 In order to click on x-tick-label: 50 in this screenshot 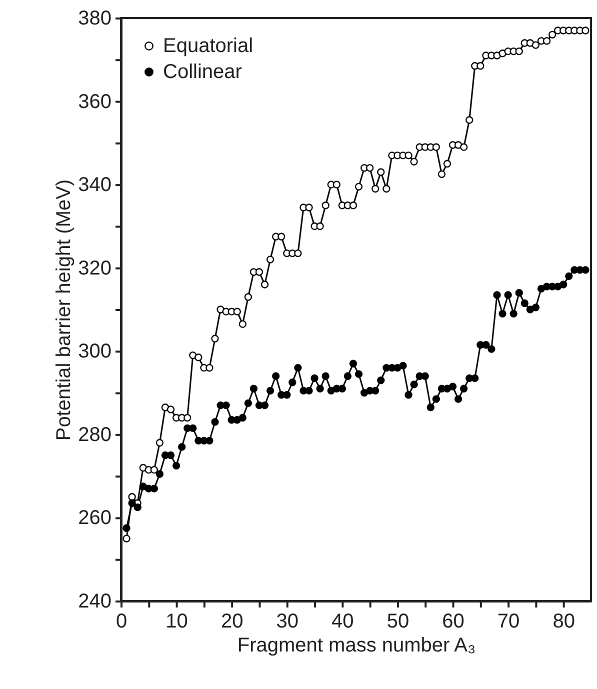, I will do `click(398, 621)`.